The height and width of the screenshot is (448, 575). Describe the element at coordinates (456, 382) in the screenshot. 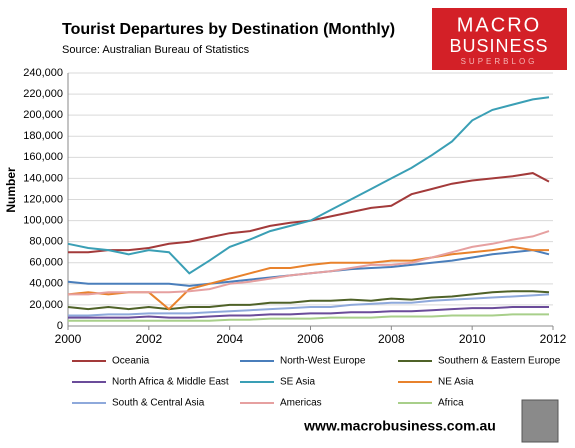

I see `legend-label: NE Asia` at that location.